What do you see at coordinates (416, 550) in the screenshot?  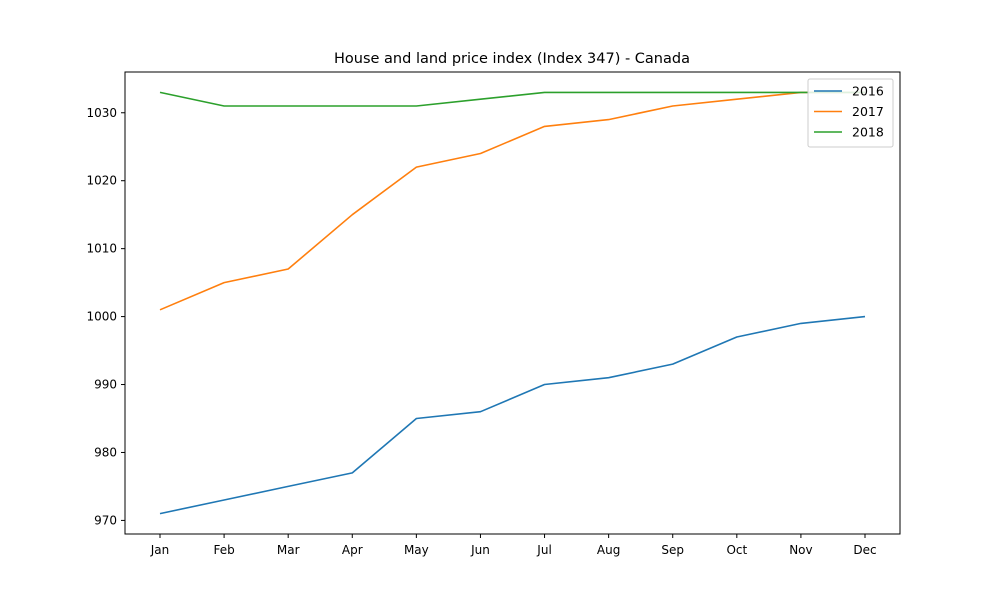 I see `x-tick-label: May` at bounding box center [416, 550].